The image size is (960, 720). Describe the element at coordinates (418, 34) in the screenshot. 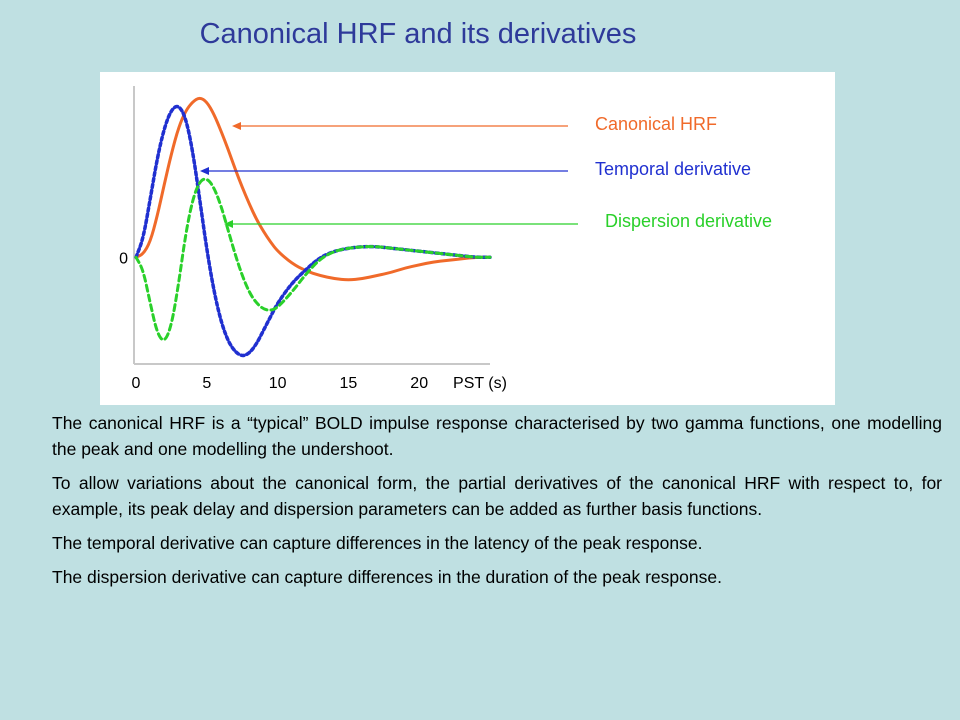

I see `slide-title: Canonical HRF and its derivatives` at that location.